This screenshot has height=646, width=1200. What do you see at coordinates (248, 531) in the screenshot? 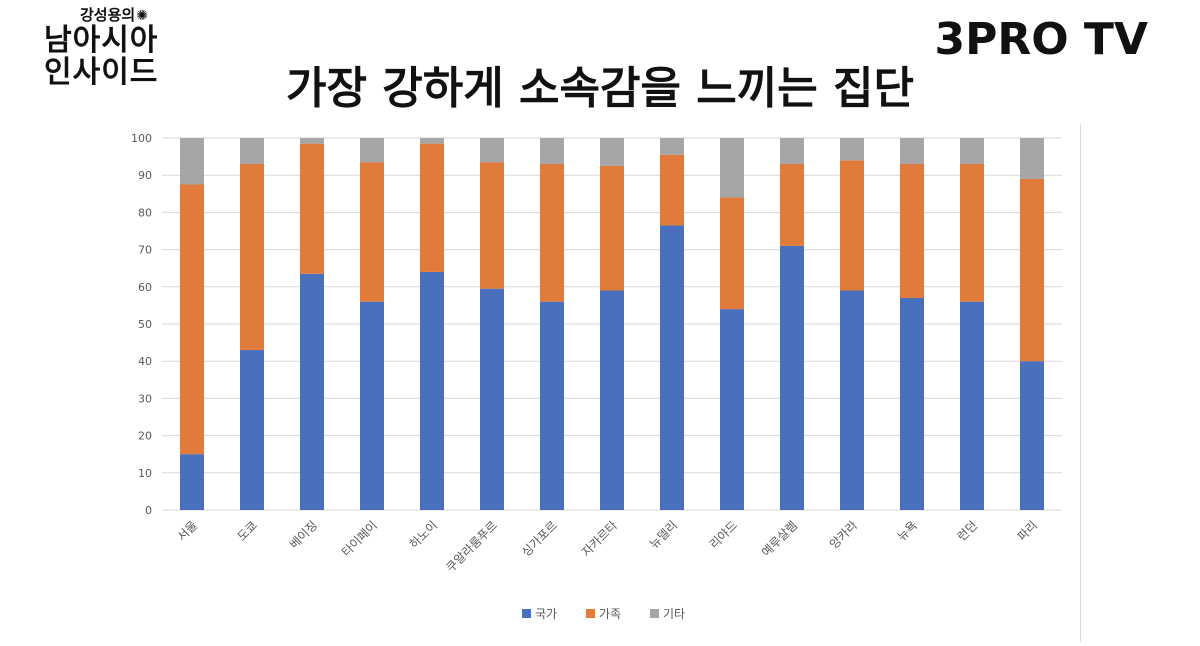
I see `x-tick-label: 도쿄` at bounding box center [248, 531].